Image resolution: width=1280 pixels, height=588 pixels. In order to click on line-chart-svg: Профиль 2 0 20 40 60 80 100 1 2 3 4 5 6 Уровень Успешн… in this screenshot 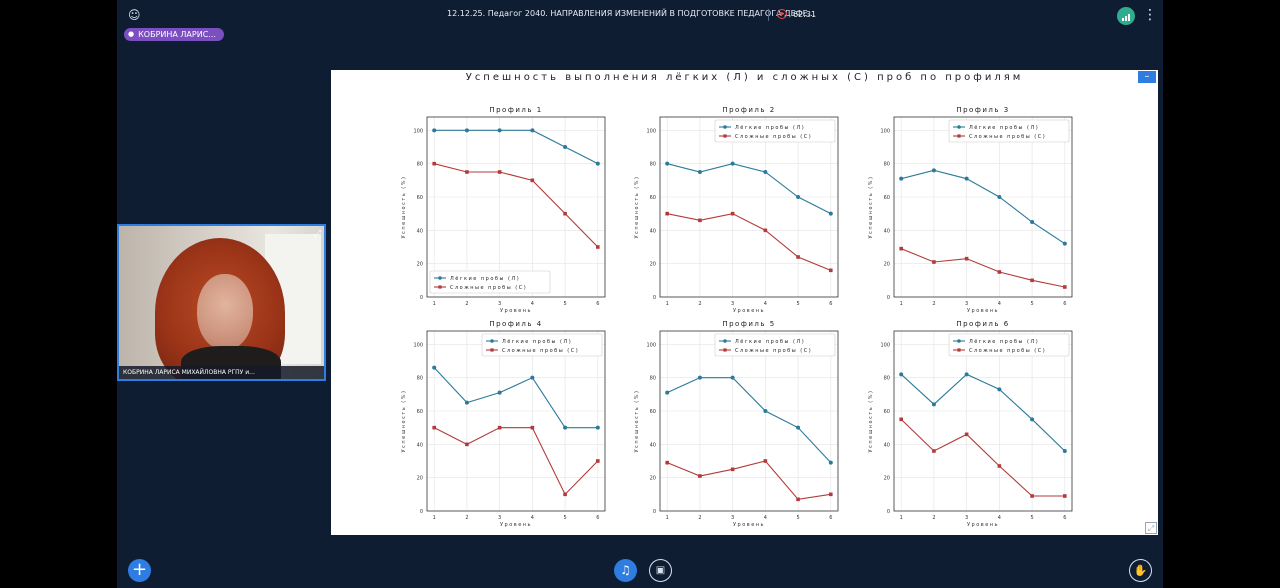, I will do `click(736, 209)`.